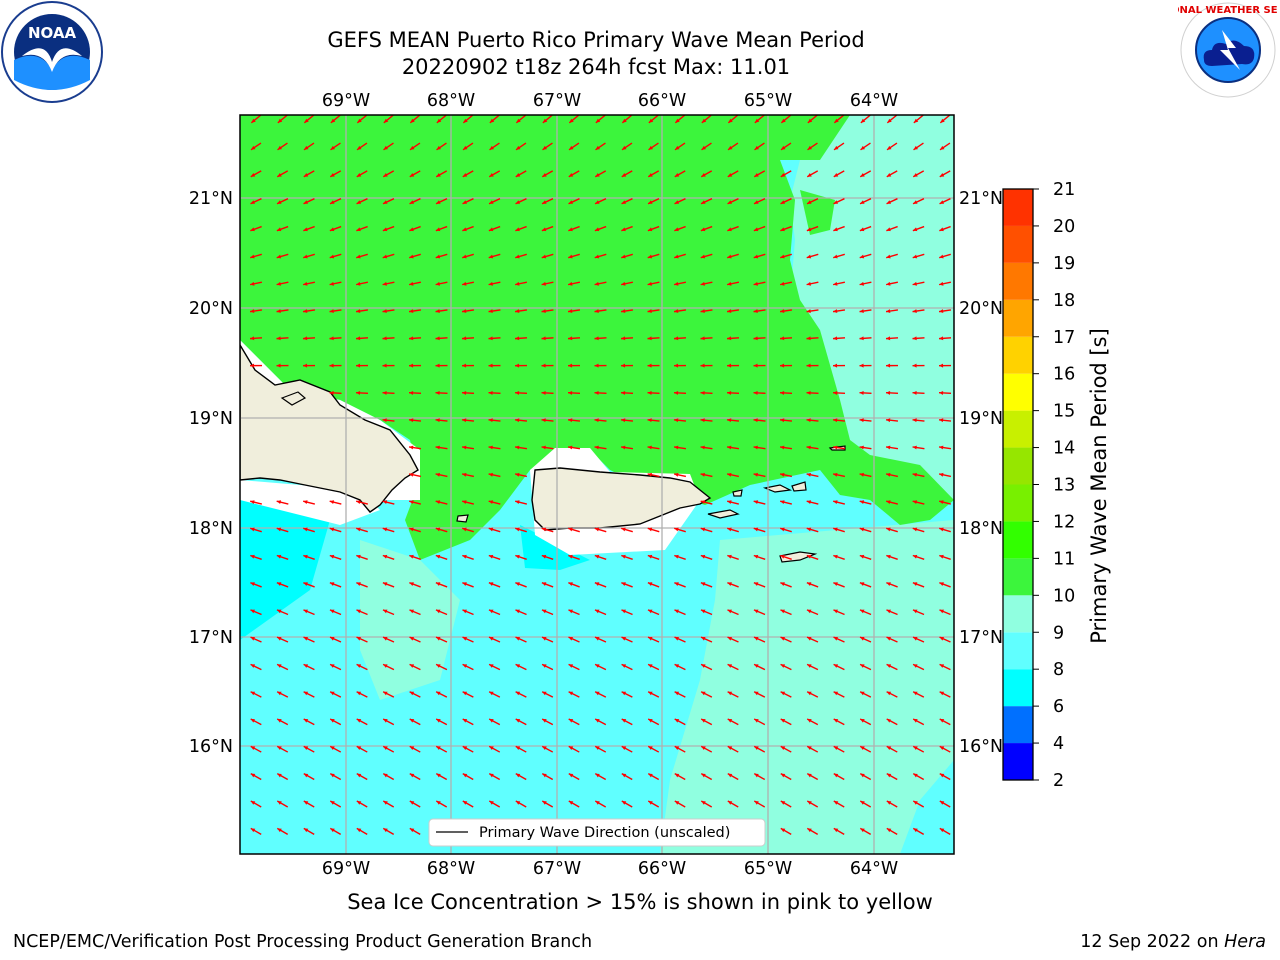 The width and height of the screenshot is (1280, 960). I want to click on colorbar-tick-label: 12, so click(1064, 522).